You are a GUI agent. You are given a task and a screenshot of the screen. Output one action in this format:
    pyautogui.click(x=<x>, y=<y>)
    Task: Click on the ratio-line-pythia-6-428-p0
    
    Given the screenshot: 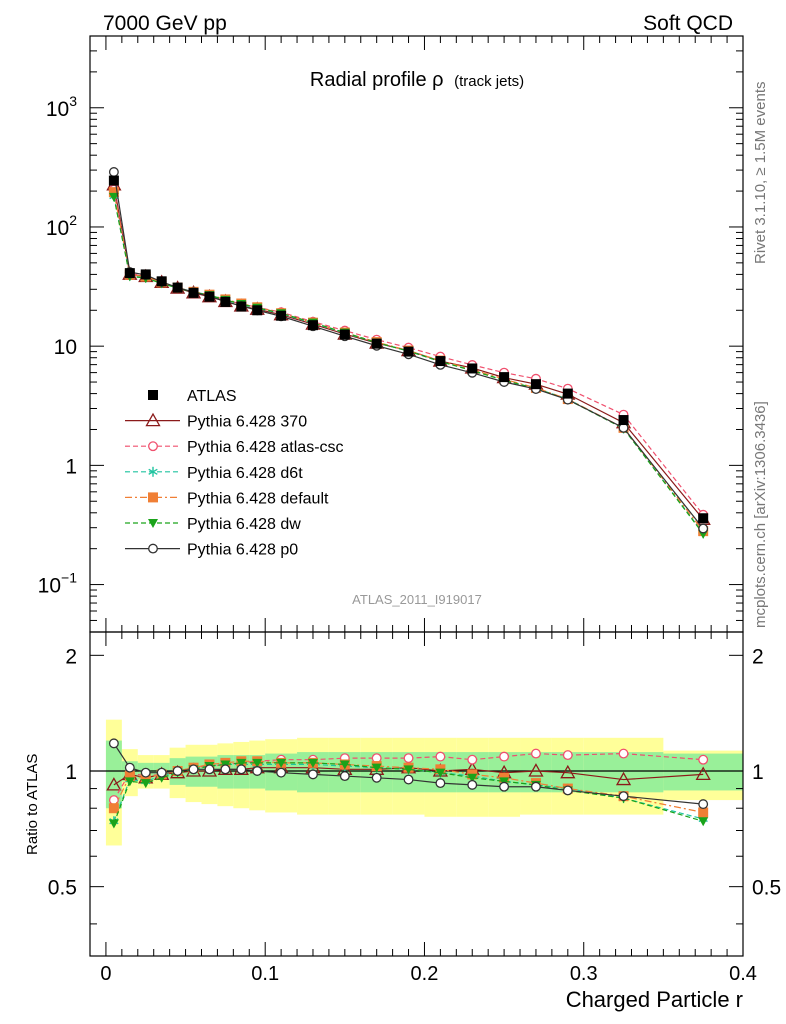 What is the action you would take?
    pyautogui.click(x=408, y=774)
    